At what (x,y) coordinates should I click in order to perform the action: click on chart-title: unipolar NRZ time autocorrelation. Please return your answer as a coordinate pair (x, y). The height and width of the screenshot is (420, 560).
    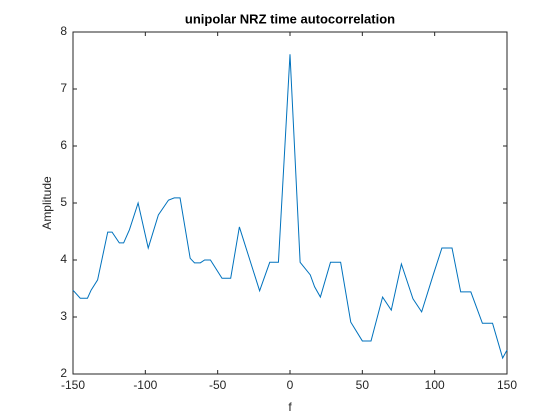
    Looking at the image, I should click on (290, 18).